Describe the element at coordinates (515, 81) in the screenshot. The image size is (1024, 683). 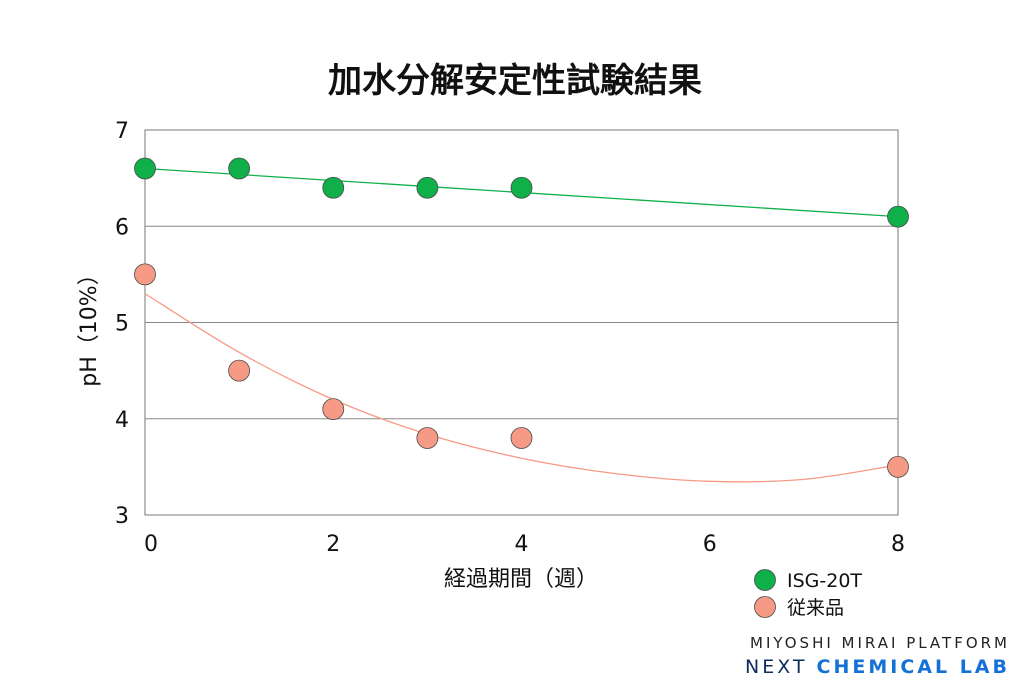
I see `chart-title: 加水分解安定性試験結果` at that location.